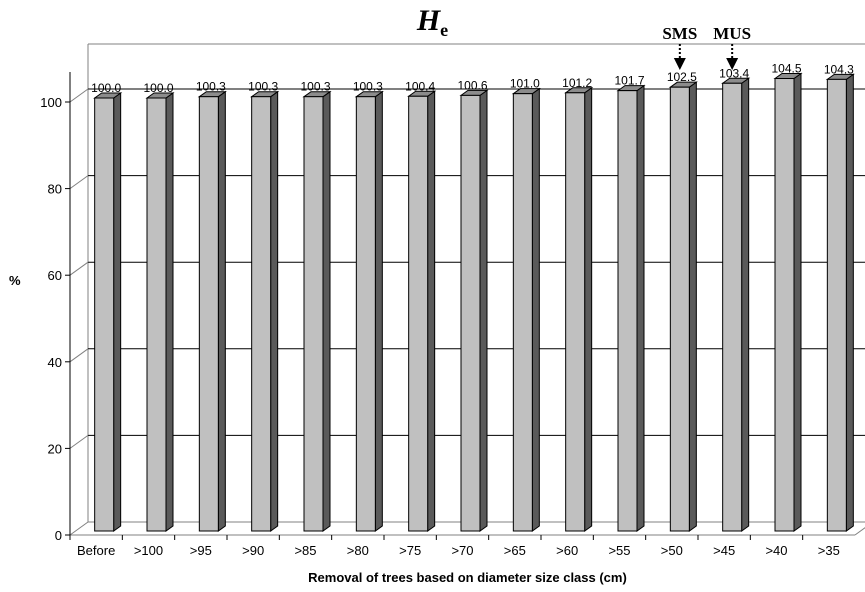 Image resolution: width=865 pixels, height=592 pixels. What do you see at coordinates (472, 85) in the screenshot?
I see `data-label: 100.6` at bounding box center [472, 85].